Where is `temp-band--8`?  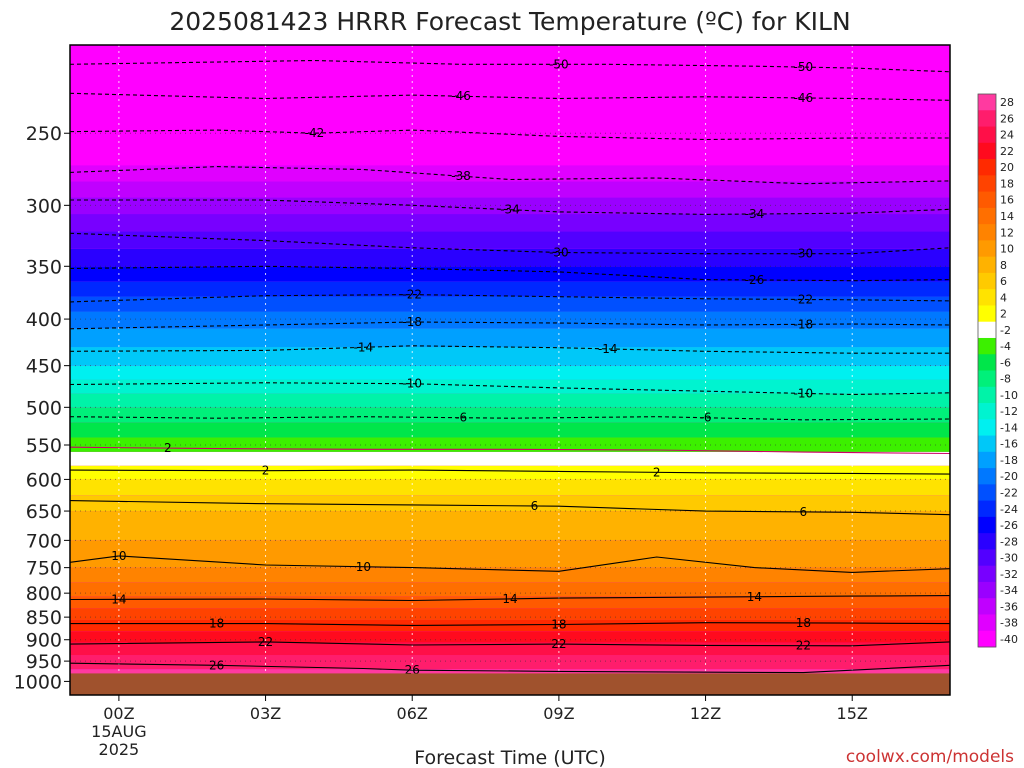
temp-band--8 is located at coordinates (510, 415).